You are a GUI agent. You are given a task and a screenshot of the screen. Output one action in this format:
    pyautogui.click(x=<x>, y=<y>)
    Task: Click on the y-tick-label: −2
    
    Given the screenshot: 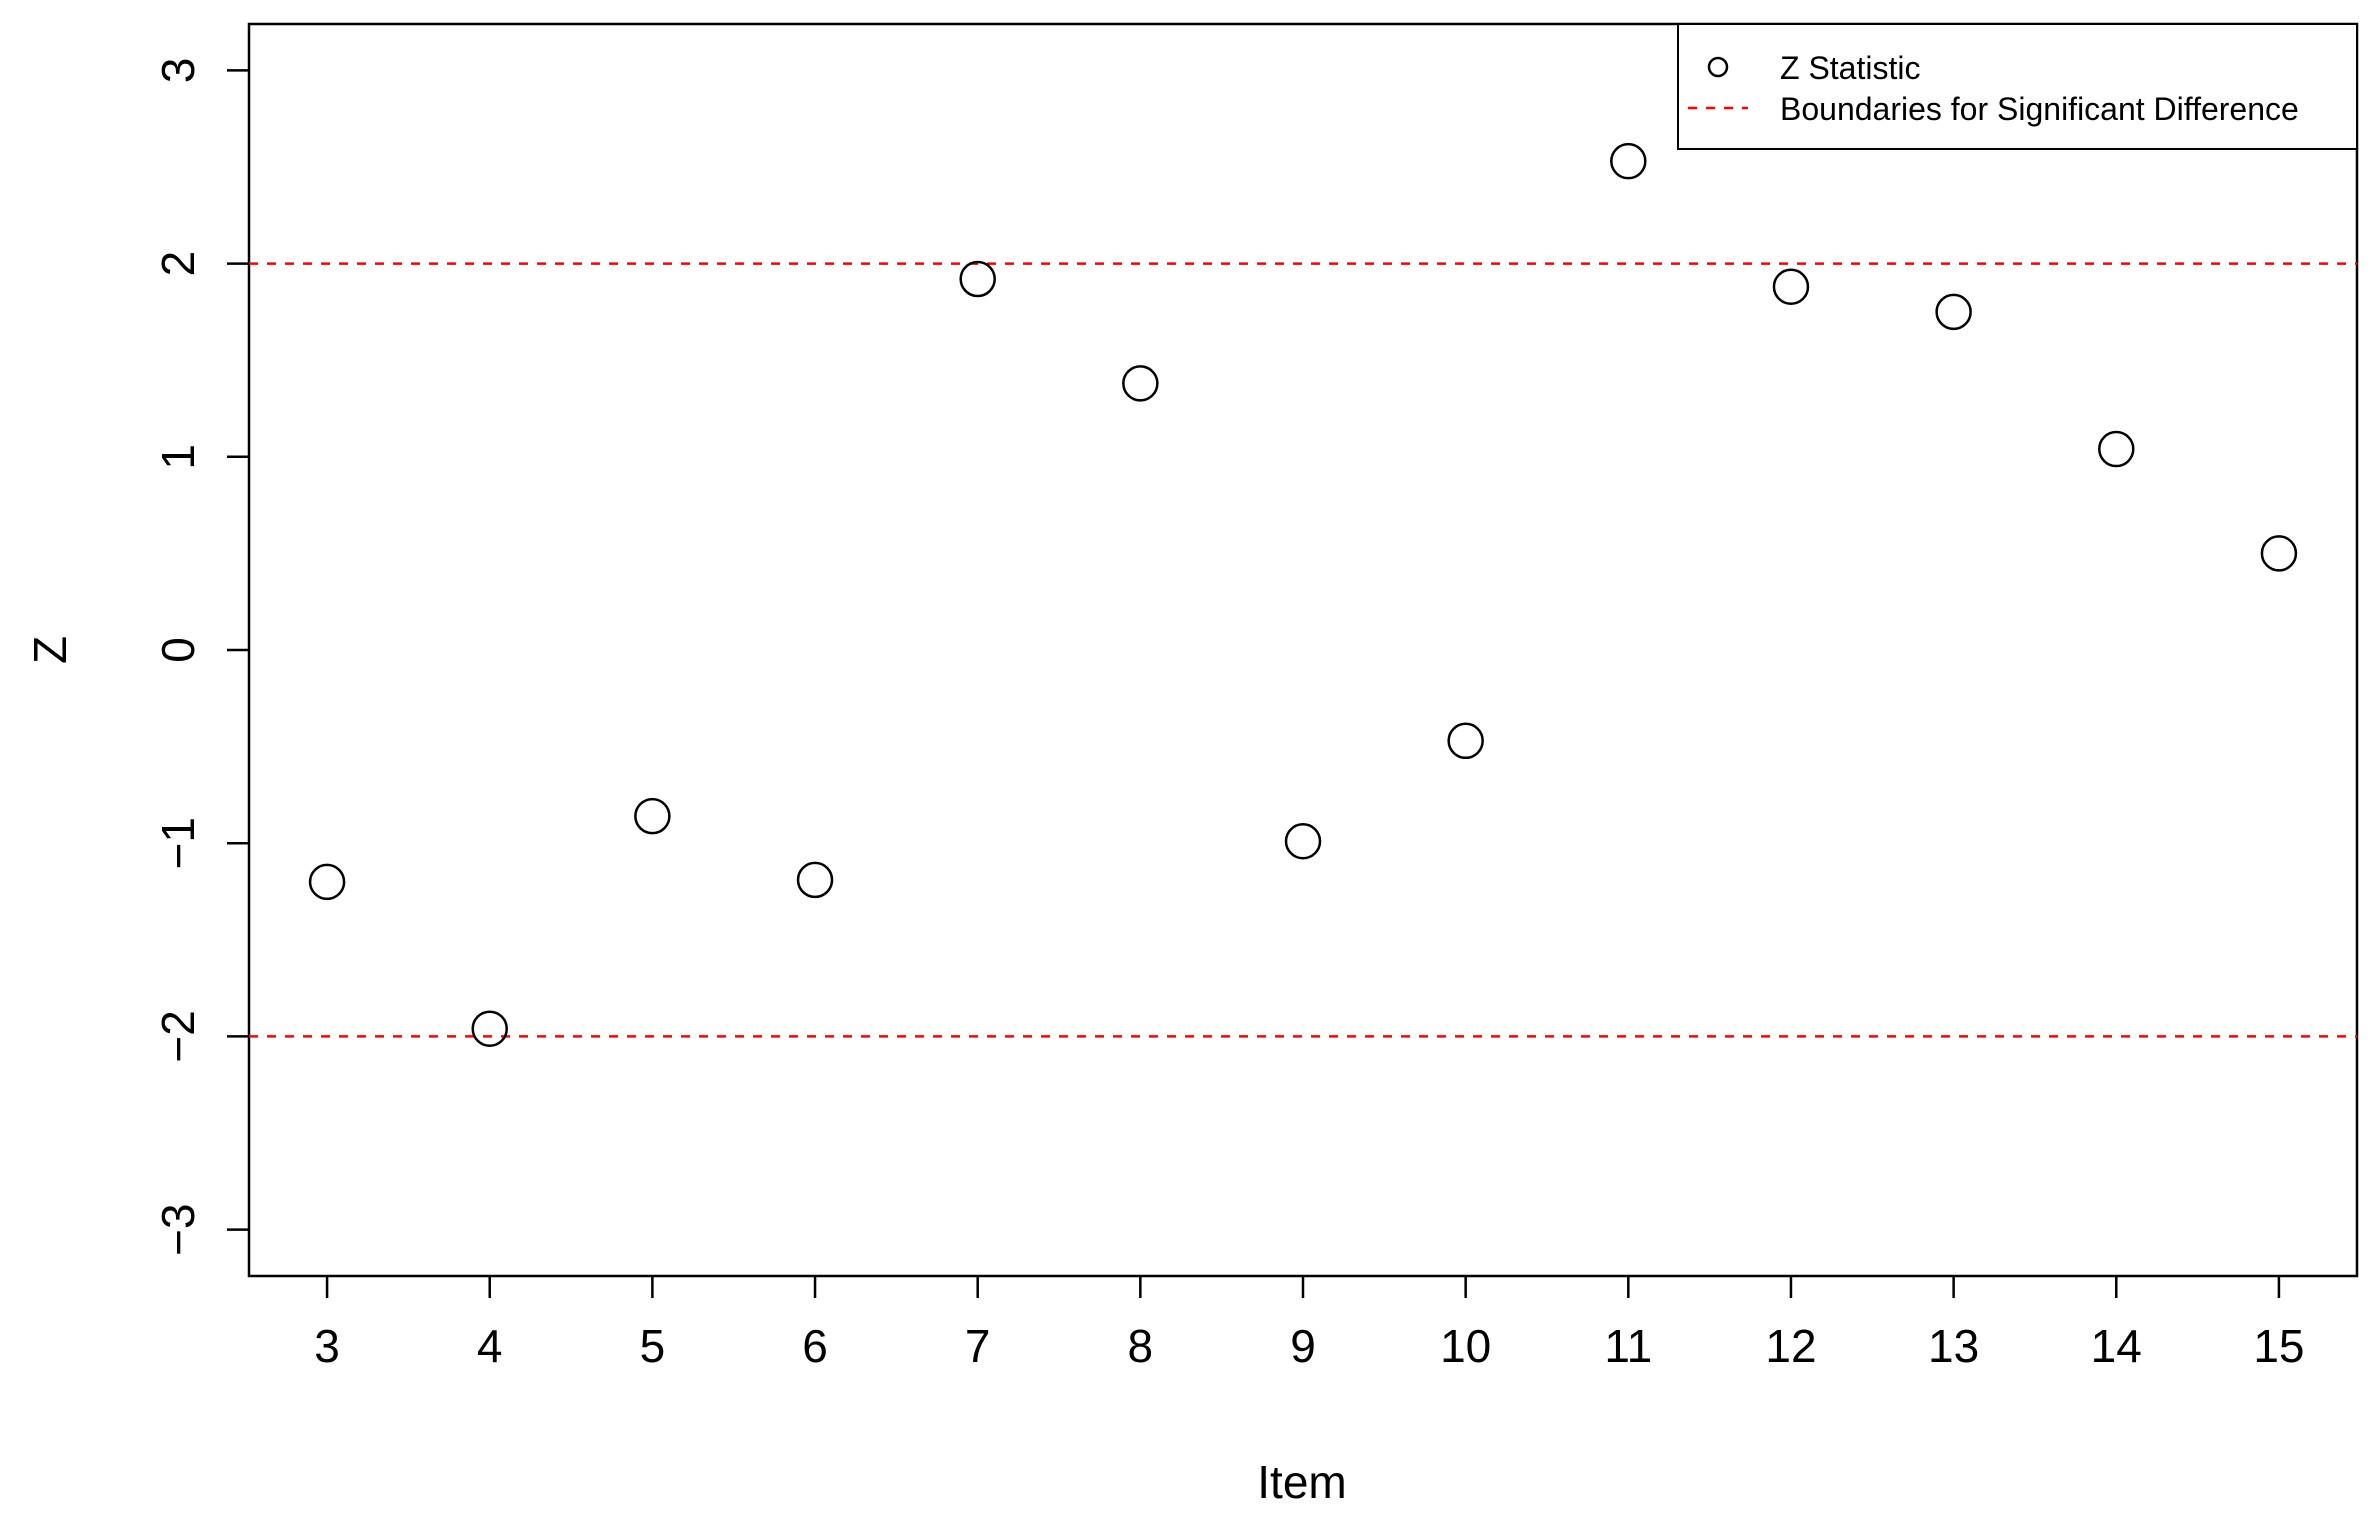 What is the action you would take?
    pyautogui.click(x=178, y=1036)
    